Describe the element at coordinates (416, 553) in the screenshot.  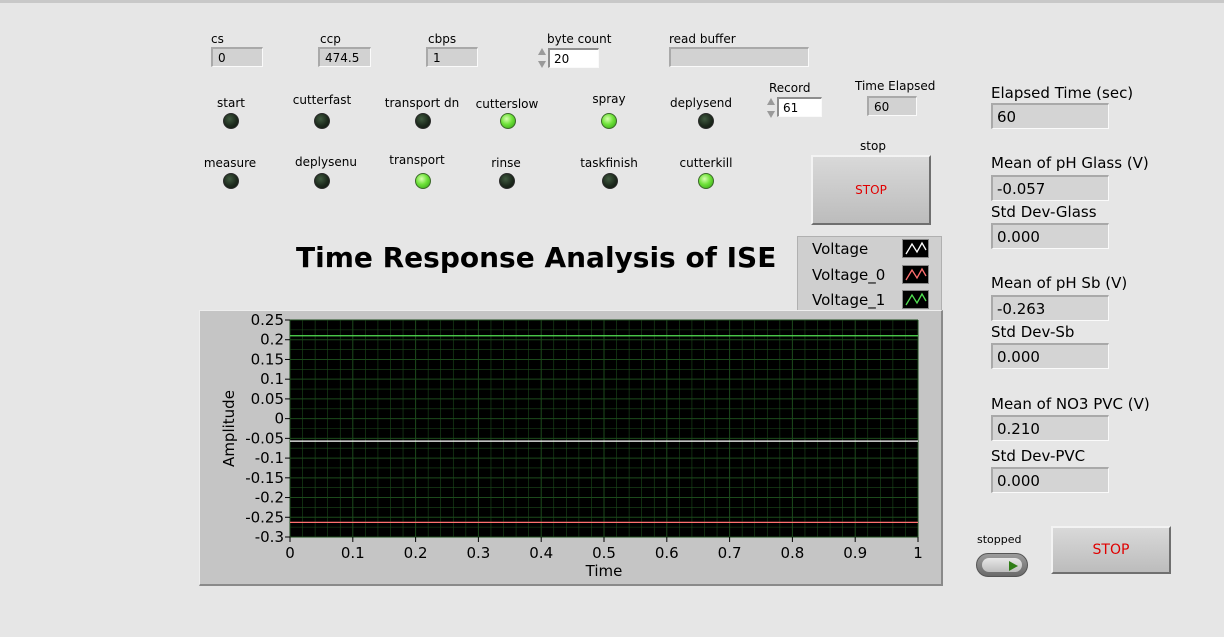
I see `x-tick-label: 0.2` at that location.